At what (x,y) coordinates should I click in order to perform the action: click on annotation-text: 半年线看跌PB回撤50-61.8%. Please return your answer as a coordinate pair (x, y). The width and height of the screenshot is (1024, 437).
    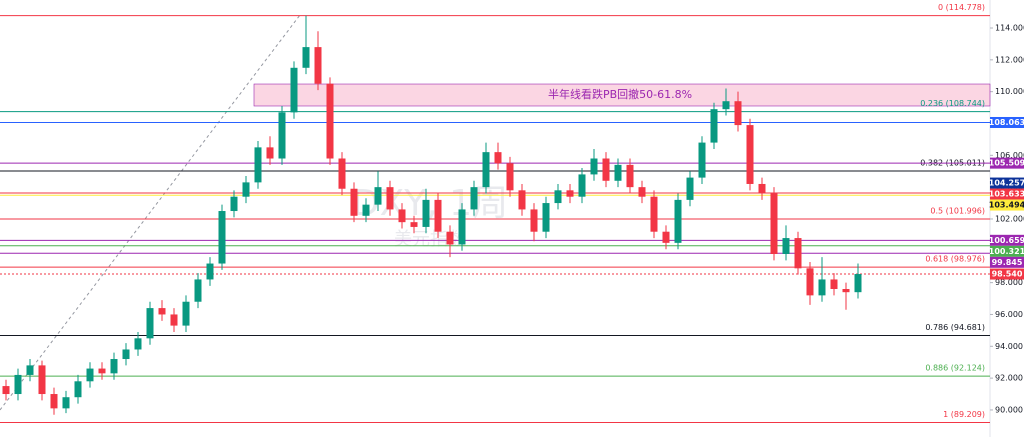
    Looking at the image, I should click on (620, 94).